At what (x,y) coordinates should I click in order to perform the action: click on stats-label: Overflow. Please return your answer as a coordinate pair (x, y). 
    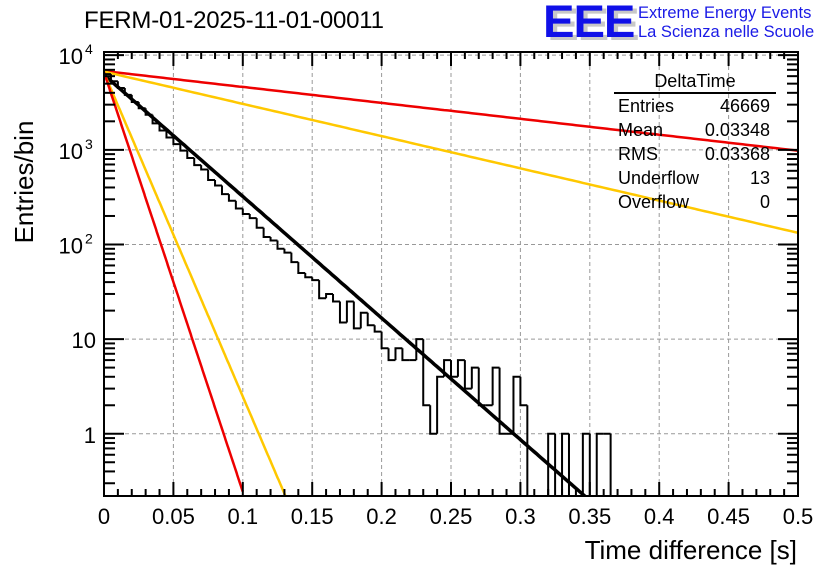
    Looking at the image, I should click on (654, 202).